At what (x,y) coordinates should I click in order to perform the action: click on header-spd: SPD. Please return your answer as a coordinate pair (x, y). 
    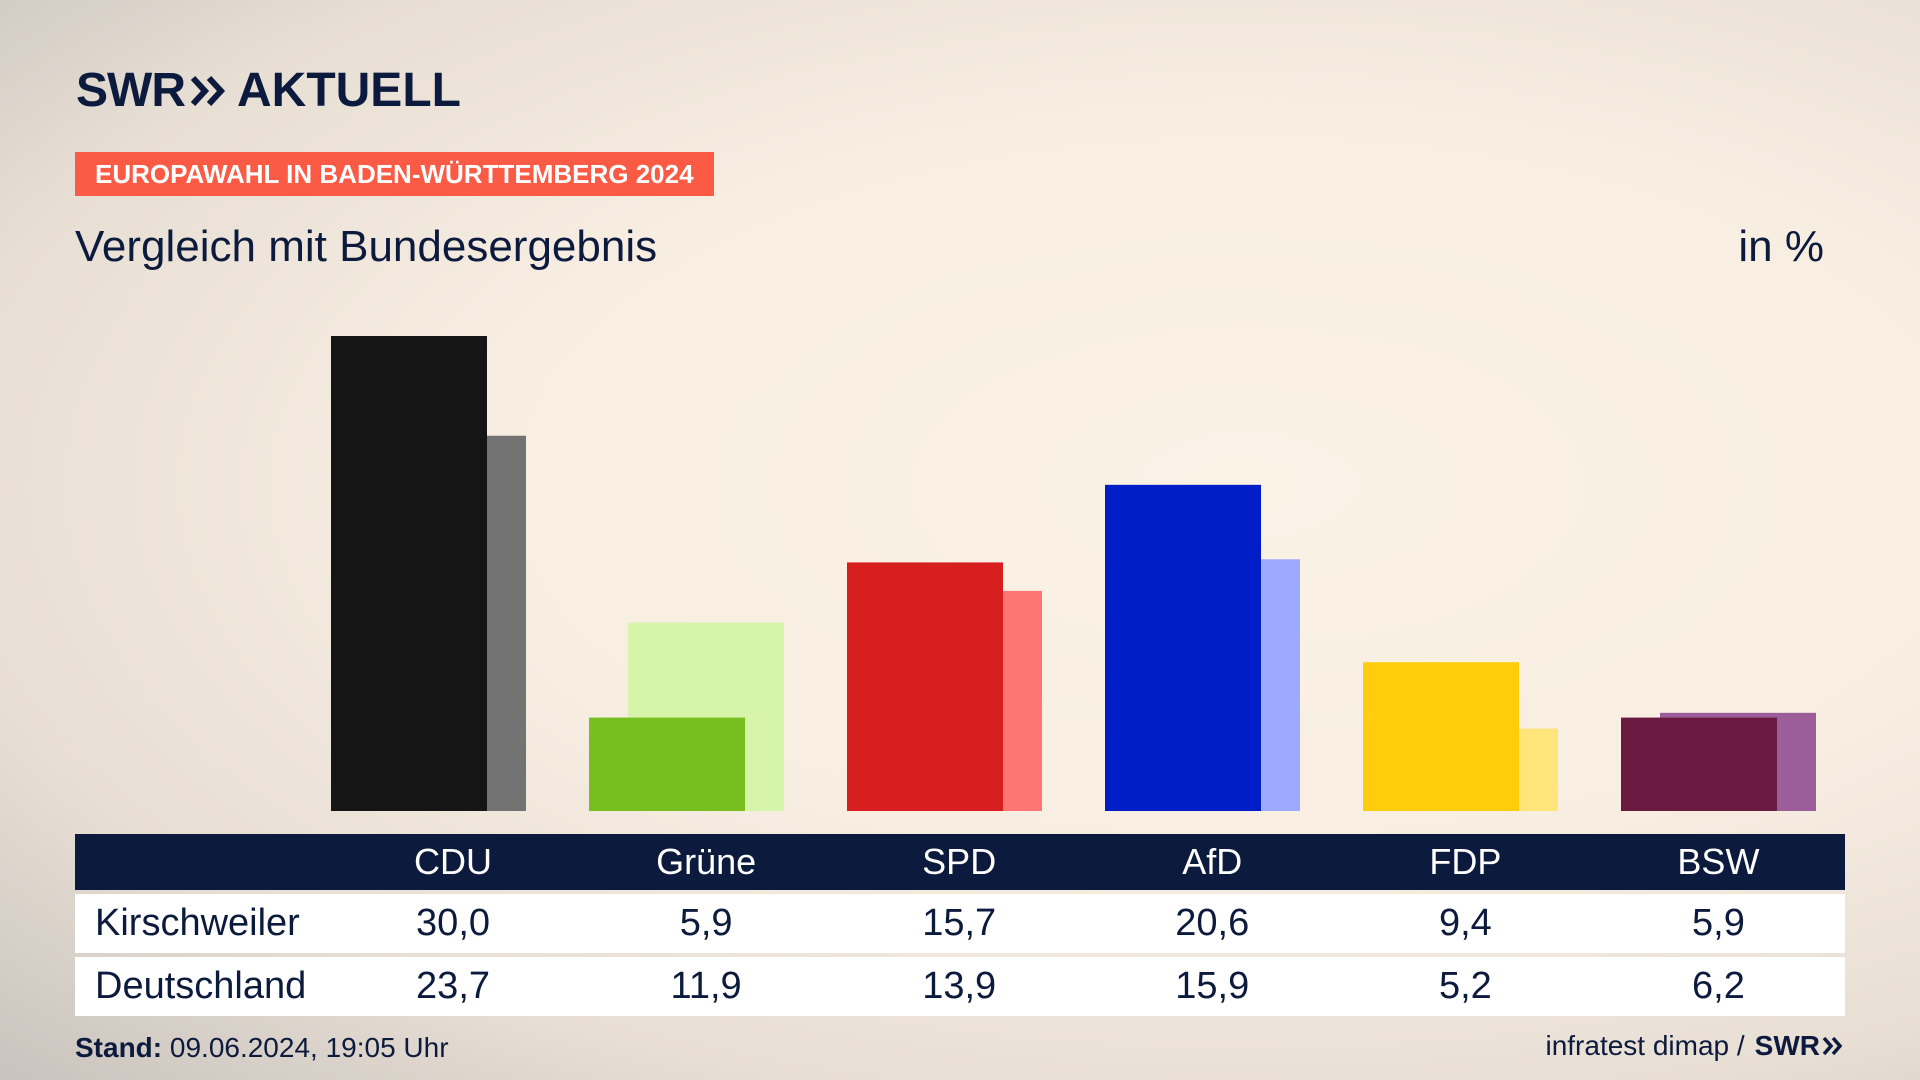
    Looking at the image, I should click on (959, 861).